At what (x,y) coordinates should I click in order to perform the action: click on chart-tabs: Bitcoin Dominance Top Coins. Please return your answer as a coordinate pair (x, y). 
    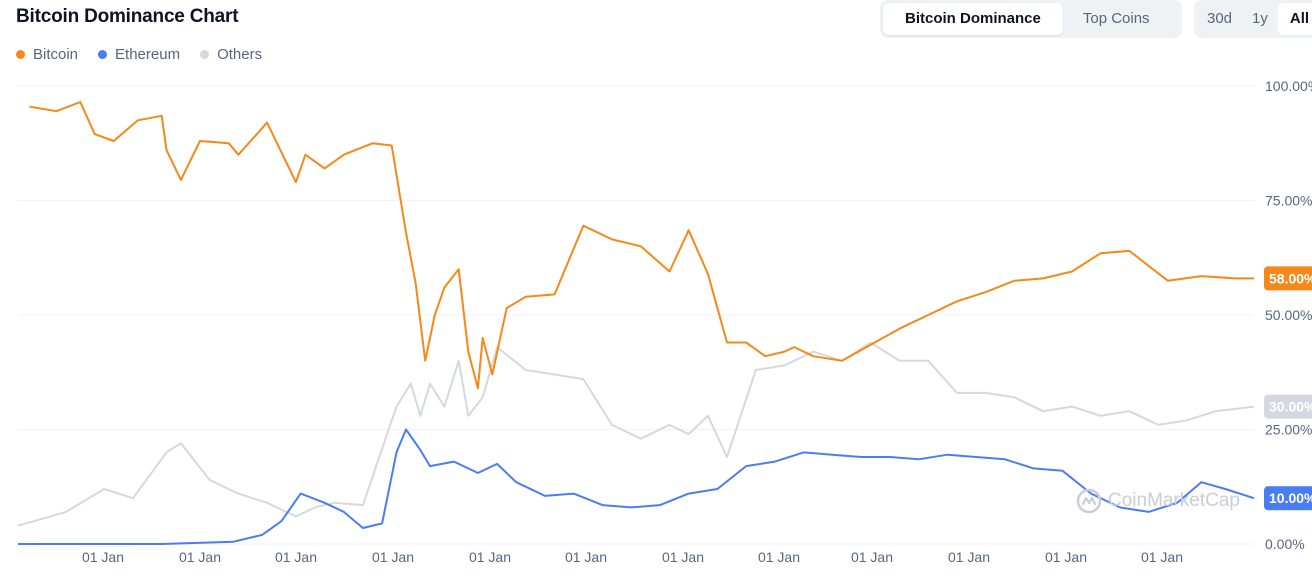
    Looking at the image, I should click on (1031, 19).